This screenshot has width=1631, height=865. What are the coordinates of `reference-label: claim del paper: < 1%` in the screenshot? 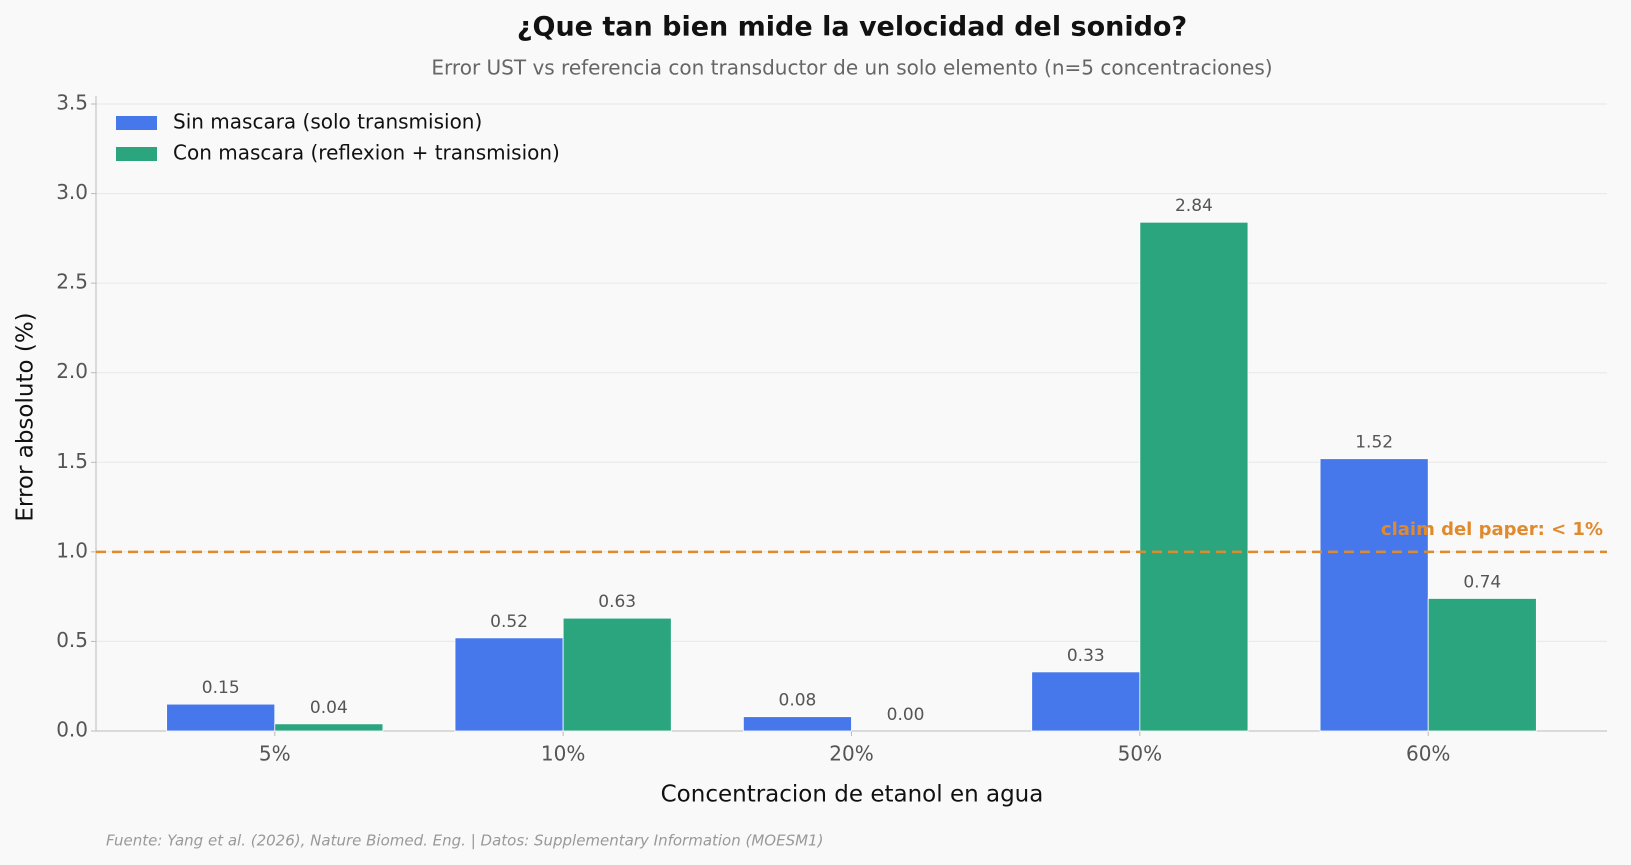 It's located at (1492, 529).